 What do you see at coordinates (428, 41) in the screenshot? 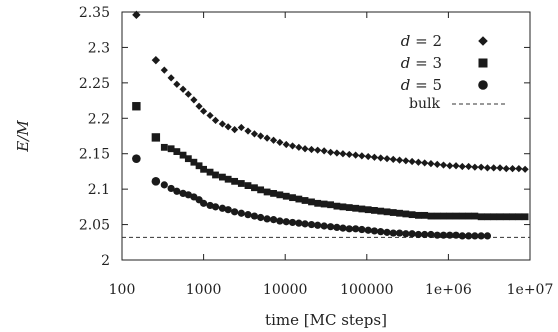
I see `legend-value: = 2` at bounding box center [428, 41].